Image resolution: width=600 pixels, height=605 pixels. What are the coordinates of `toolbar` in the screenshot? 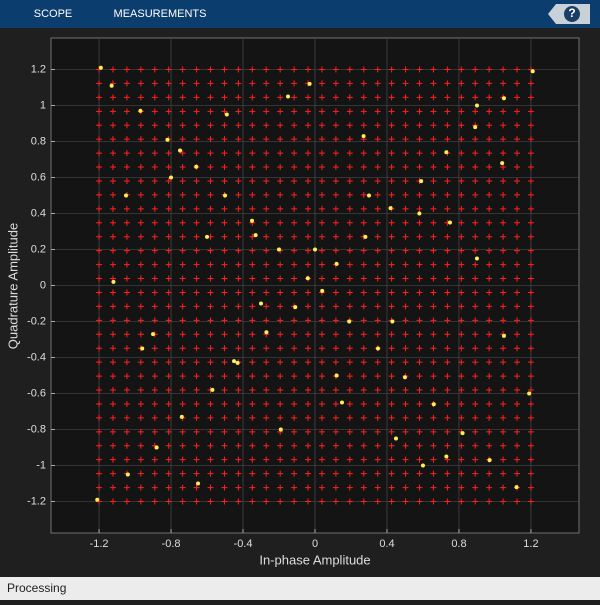 It's located at (300, 14).